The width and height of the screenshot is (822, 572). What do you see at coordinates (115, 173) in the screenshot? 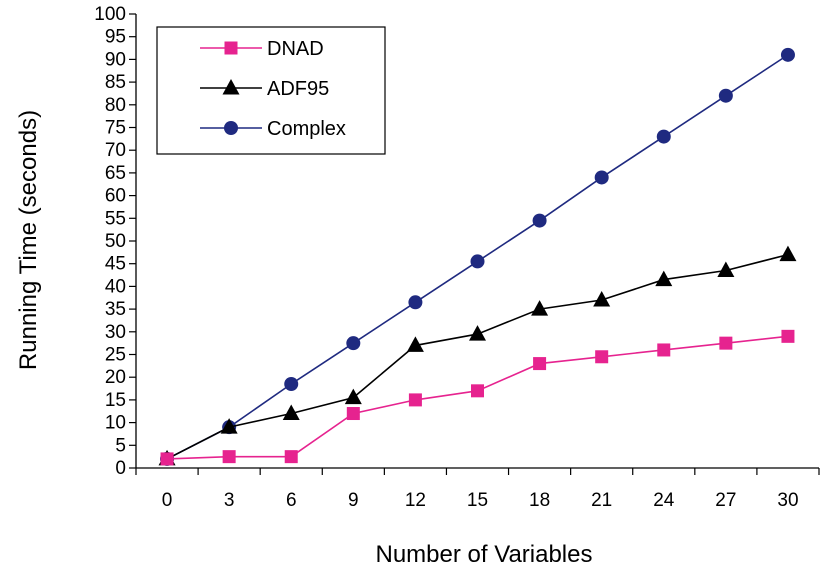
I see `y-tick-label: 65` at bounding box center [115, 173].